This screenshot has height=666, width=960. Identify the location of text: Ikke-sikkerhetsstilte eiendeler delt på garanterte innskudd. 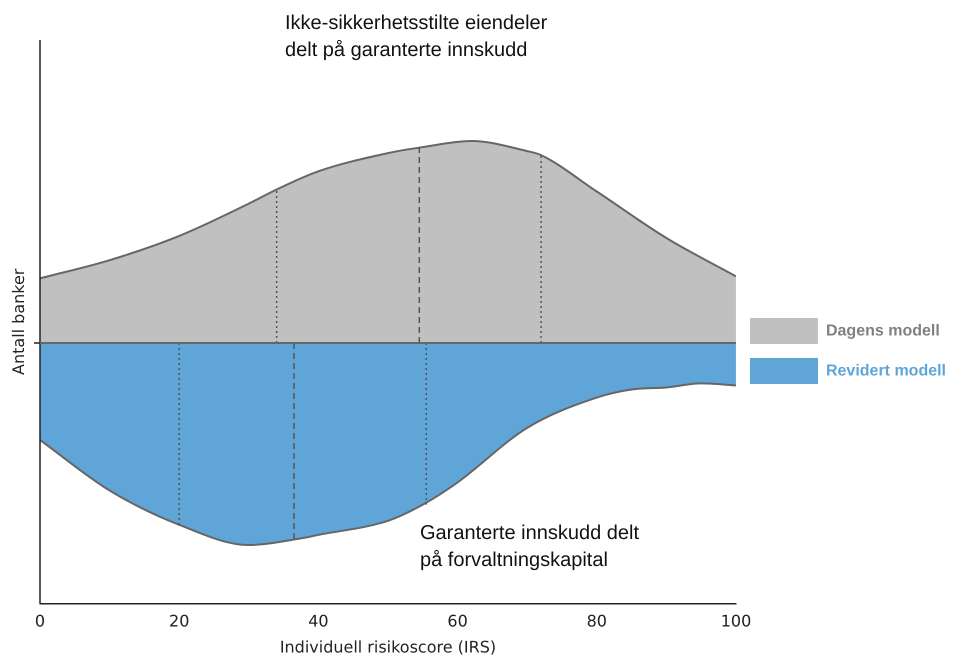
(416, 37).